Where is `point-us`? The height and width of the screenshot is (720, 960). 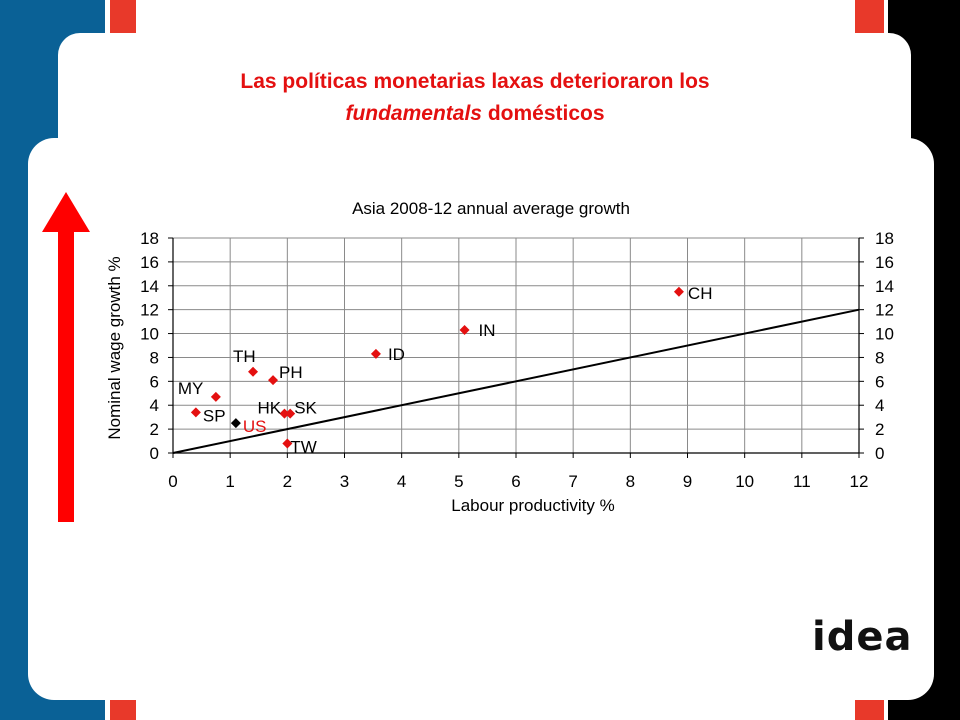
point-us is located at coordinates (235, 423).